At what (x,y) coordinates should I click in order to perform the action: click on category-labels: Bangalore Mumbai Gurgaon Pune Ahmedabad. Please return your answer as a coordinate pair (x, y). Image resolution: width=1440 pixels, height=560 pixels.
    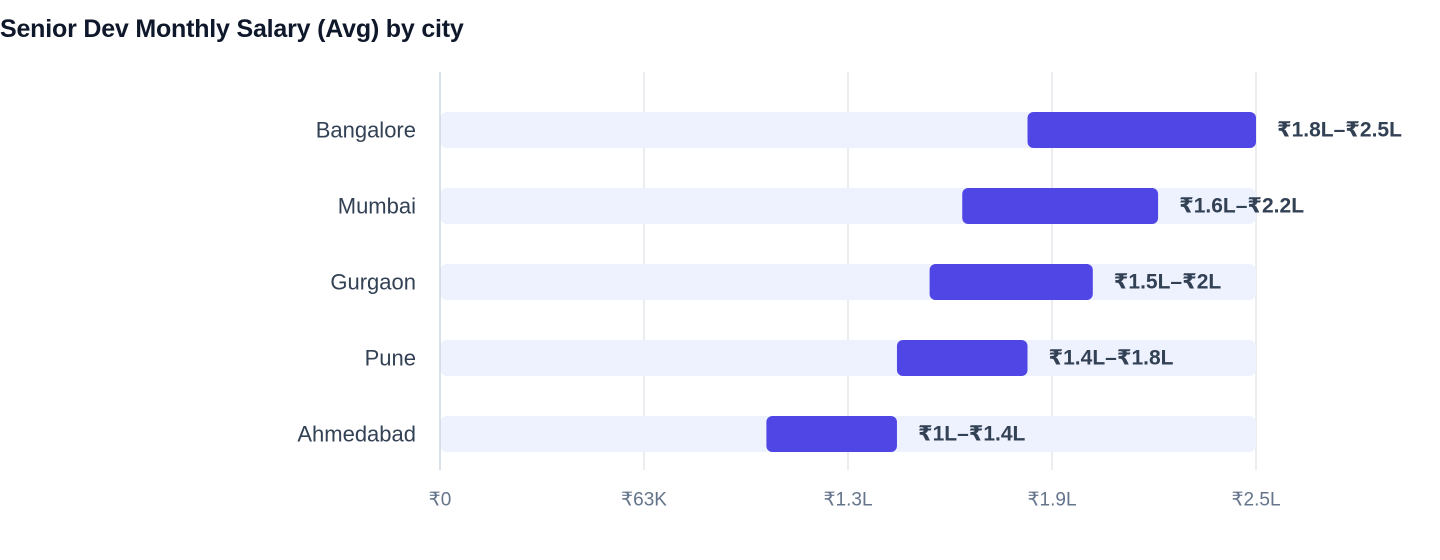
    Looking at the image, I should click on (356, 282).